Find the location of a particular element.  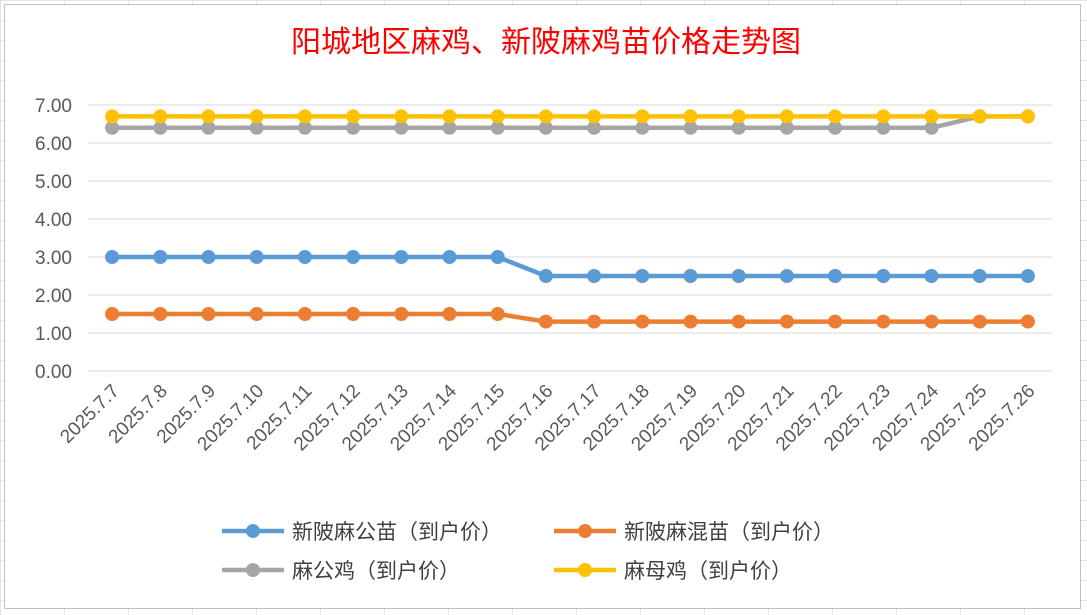

legend-item: 新陂麻混苗（到户价） is located at coordinates (694, 532).